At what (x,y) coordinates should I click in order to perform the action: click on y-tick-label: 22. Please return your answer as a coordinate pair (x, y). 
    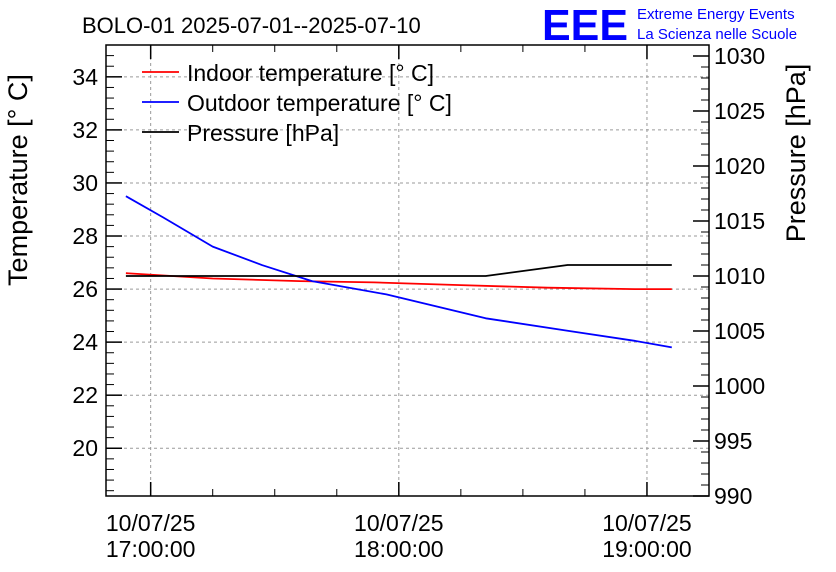
    Looking at the image, I should click on (85, 395).